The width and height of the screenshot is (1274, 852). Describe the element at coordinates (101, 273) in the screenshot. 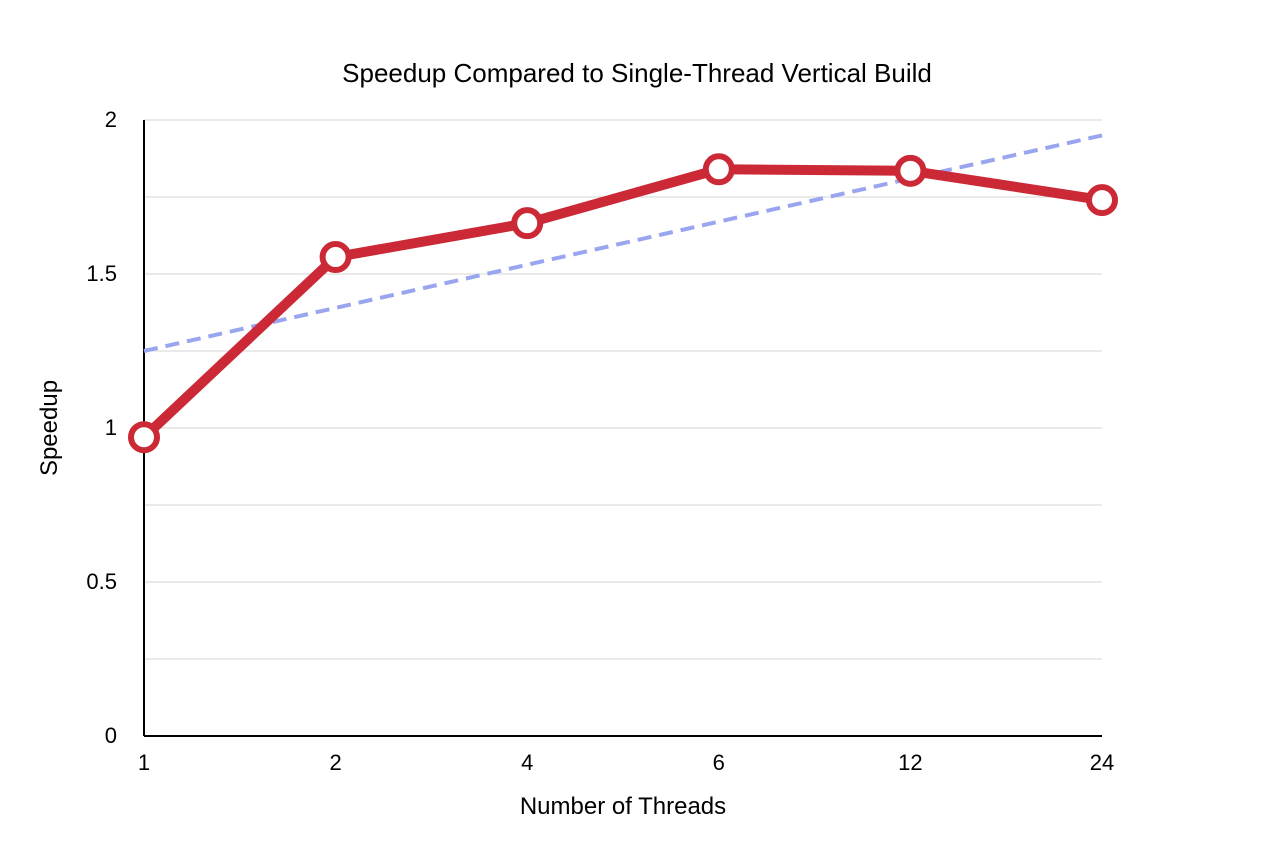

I see `y-tick-label: 1.5` at that location.